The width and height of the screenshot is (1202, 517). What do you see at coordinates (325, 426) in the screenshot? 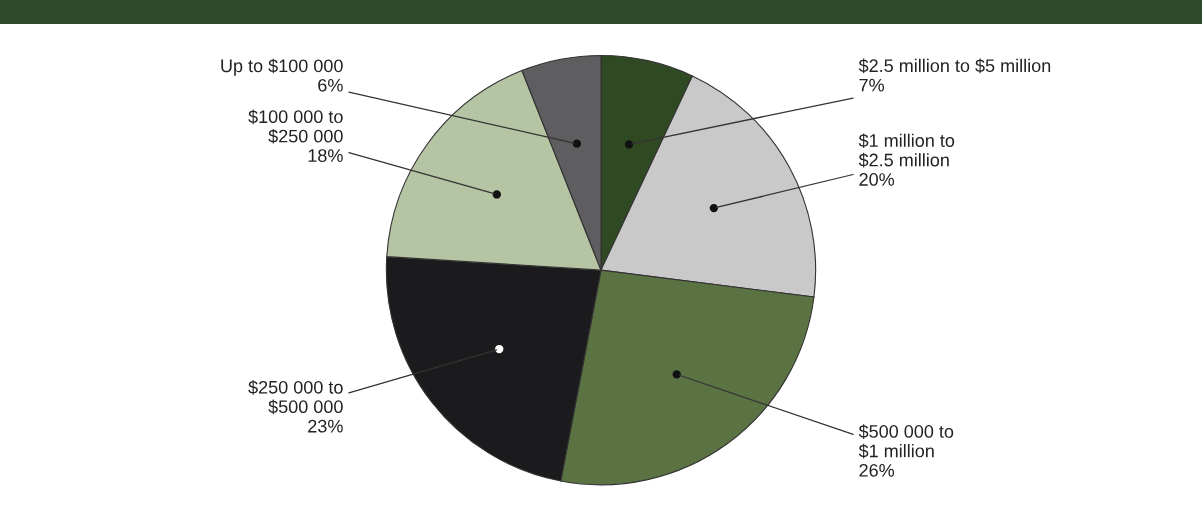
I see `data-label: 23%` at bounding box center [325, 426].